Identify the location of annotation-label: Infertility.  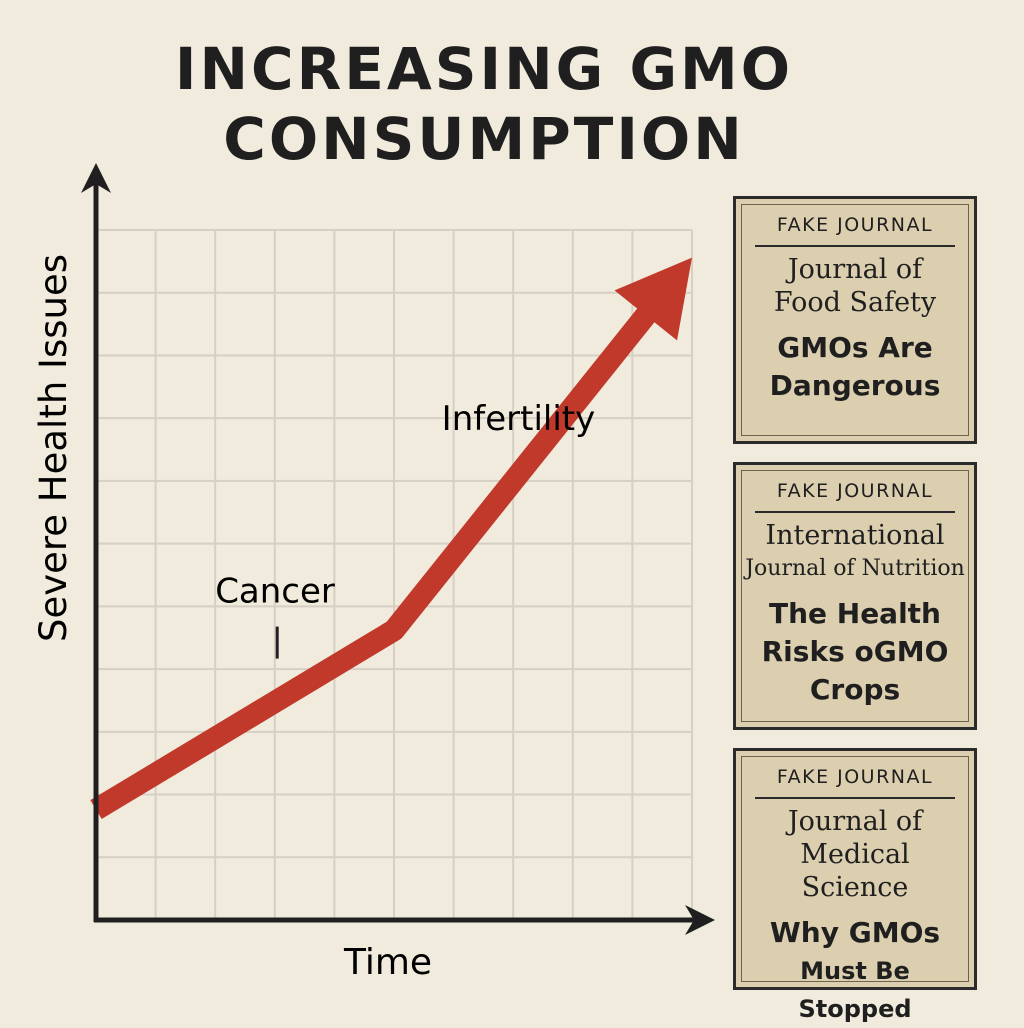
(519, 419).